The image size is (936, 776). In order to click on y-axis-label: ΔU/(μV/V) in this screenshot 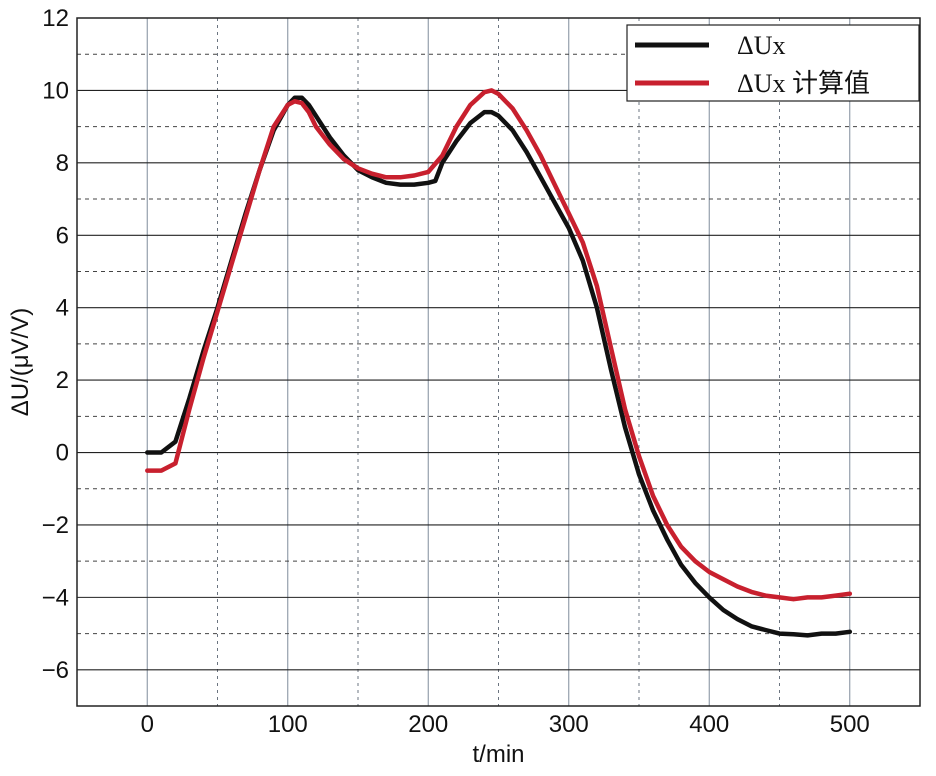, I will do `click(20, 362)`.